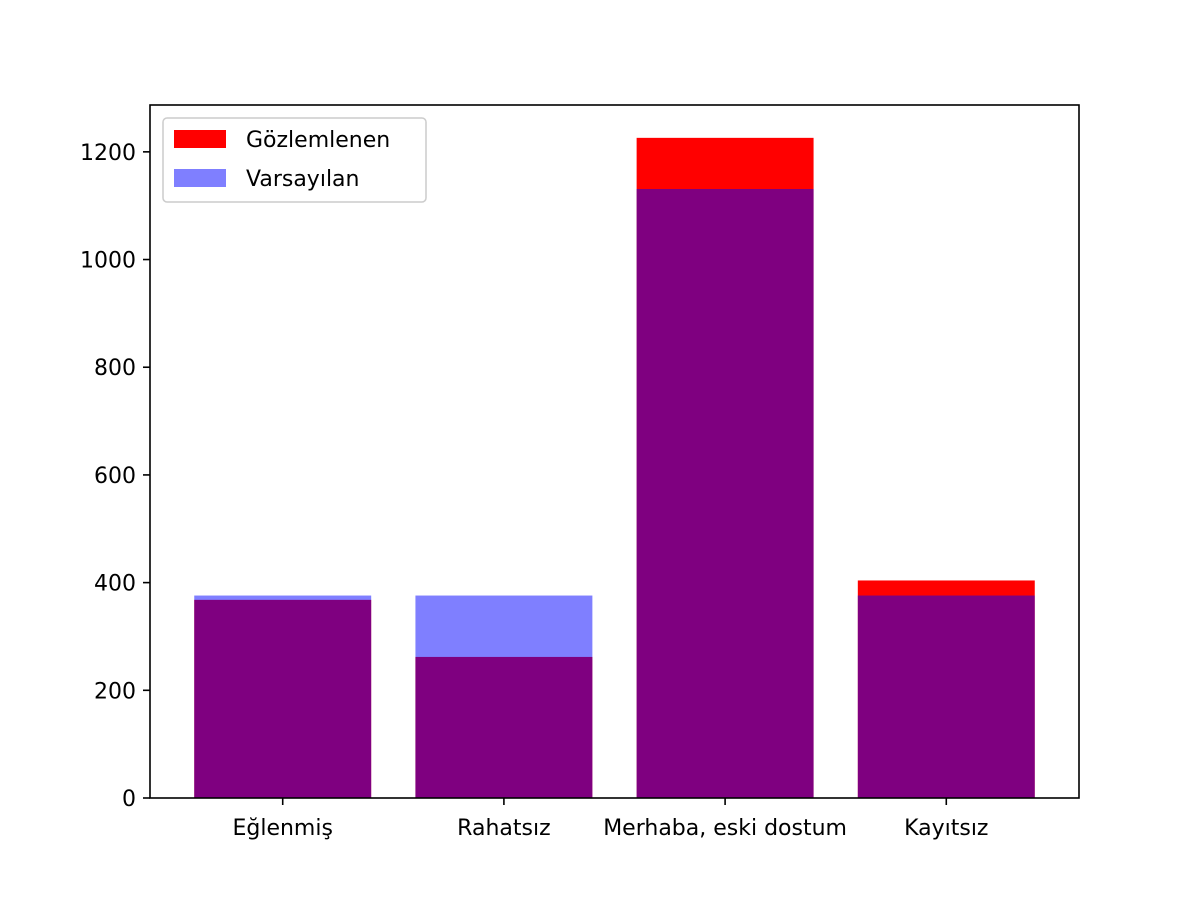  Describe the element at coordinates (946, 828) in the screenshot. I see `x-tick-label: Kayıtsız` at that location.